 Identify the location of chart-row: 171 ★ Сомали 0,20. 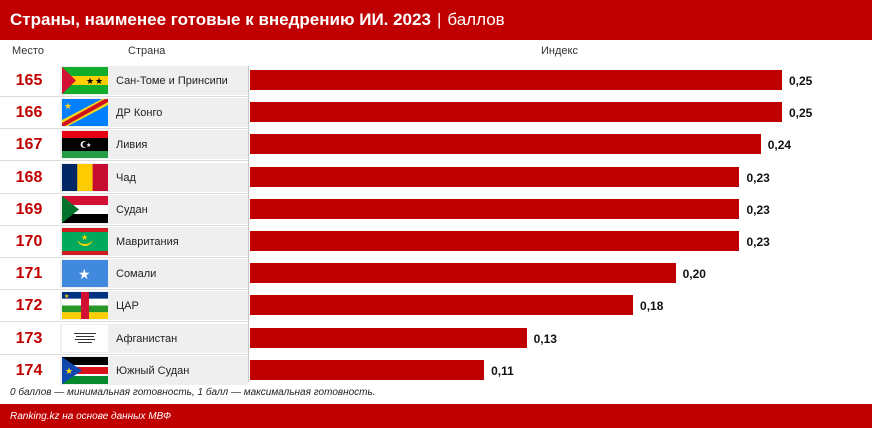
(436, 273).